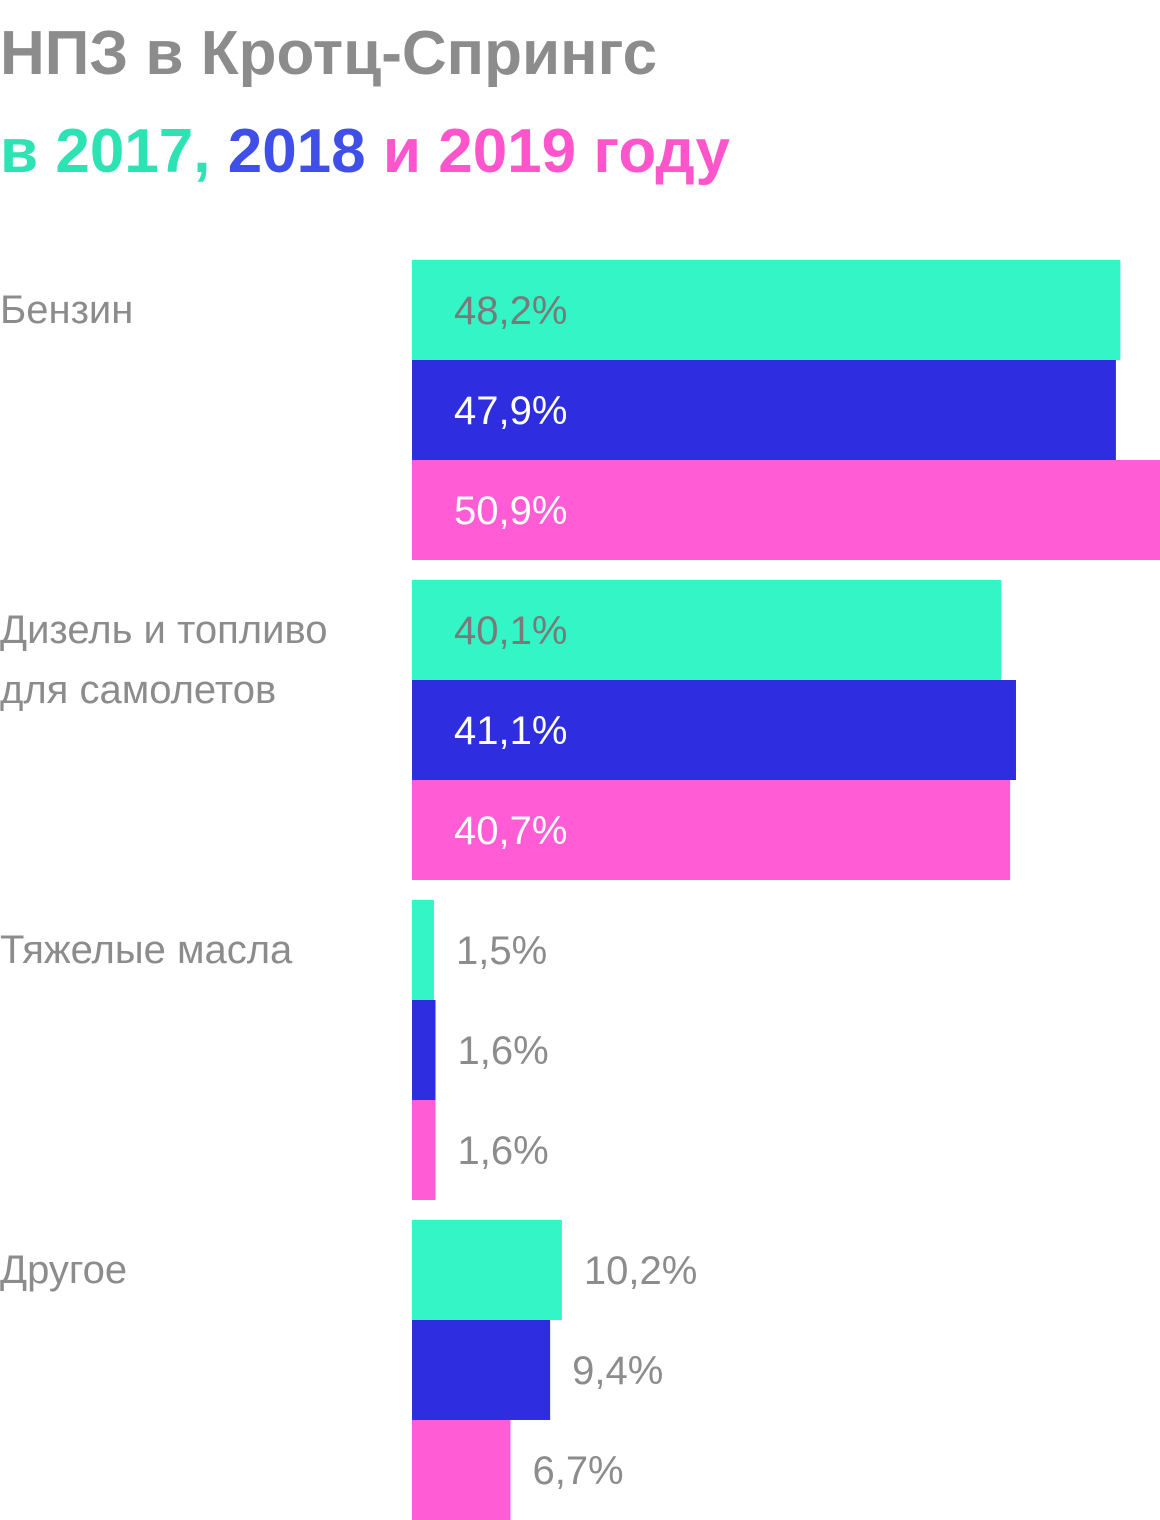  What do you see at coordinates (510, 511) in the screenshot?
I see `bar-value-label-2019-cat-0: 50,9%` at bounding box center [510, 511].